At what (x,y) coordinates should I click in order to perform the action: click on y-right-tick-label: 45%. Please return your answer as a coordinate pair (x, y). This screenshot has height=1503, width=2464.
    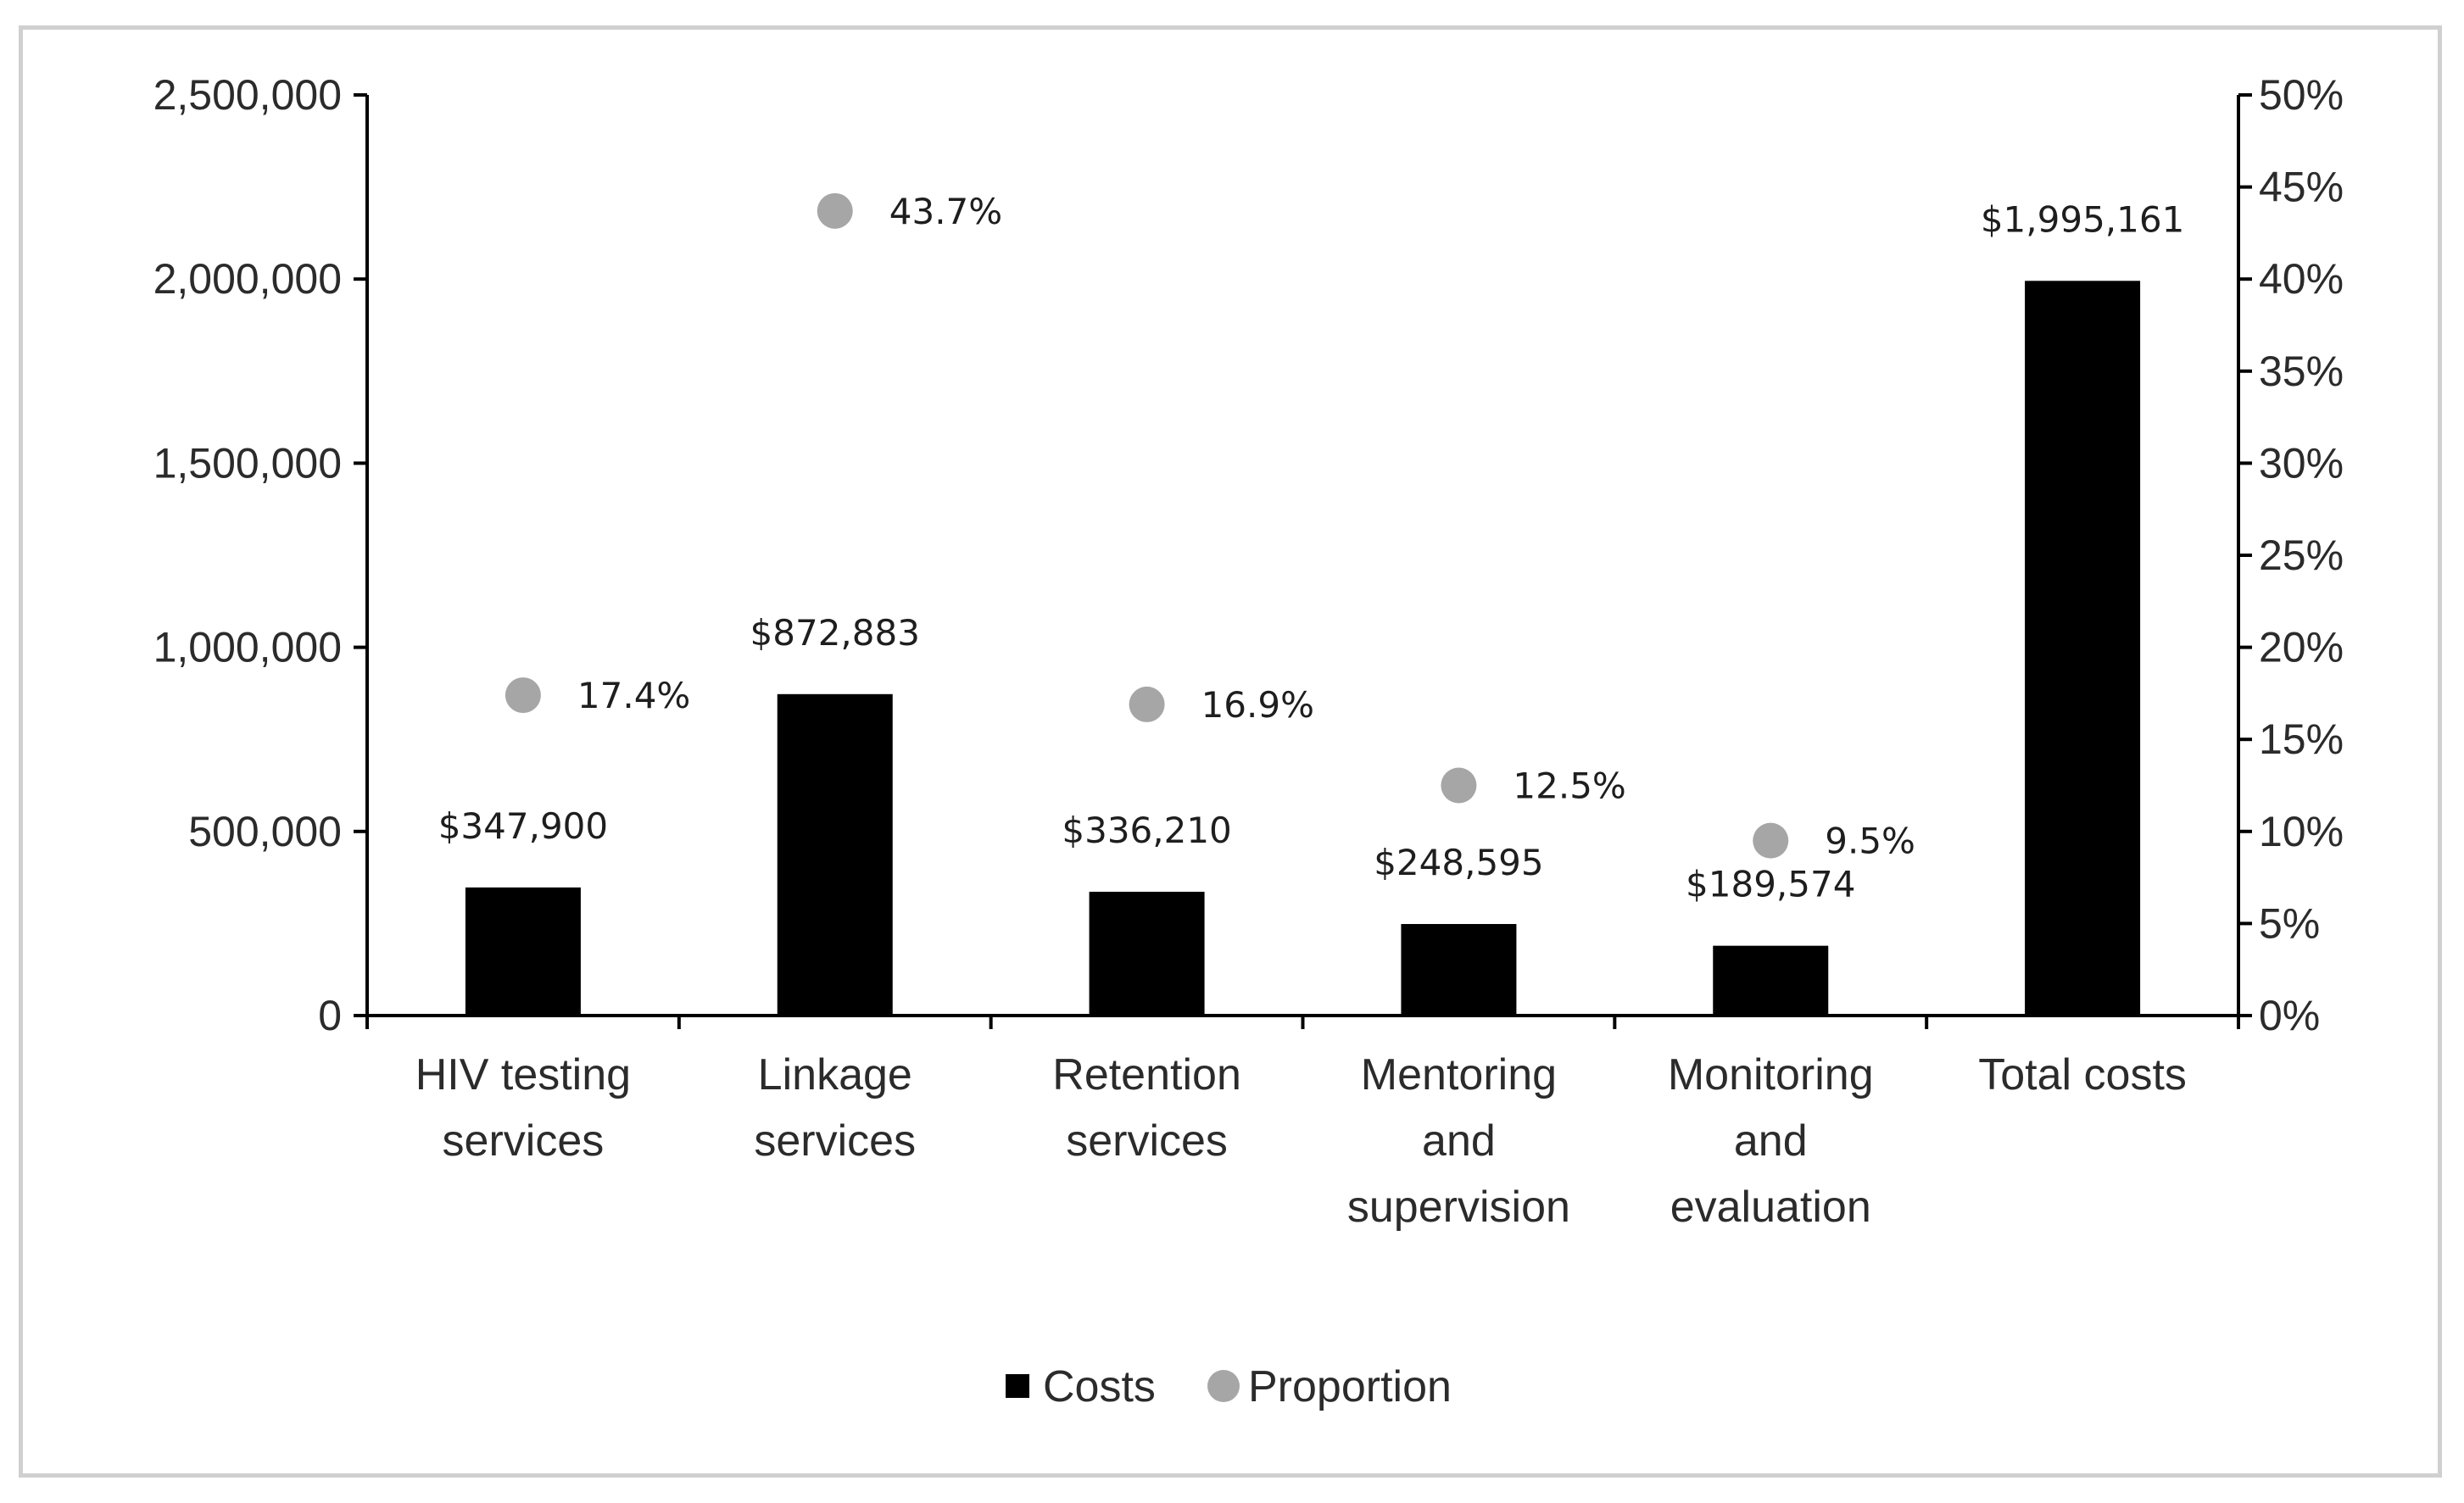
    Looking at the image, I should click on (2301, 188).